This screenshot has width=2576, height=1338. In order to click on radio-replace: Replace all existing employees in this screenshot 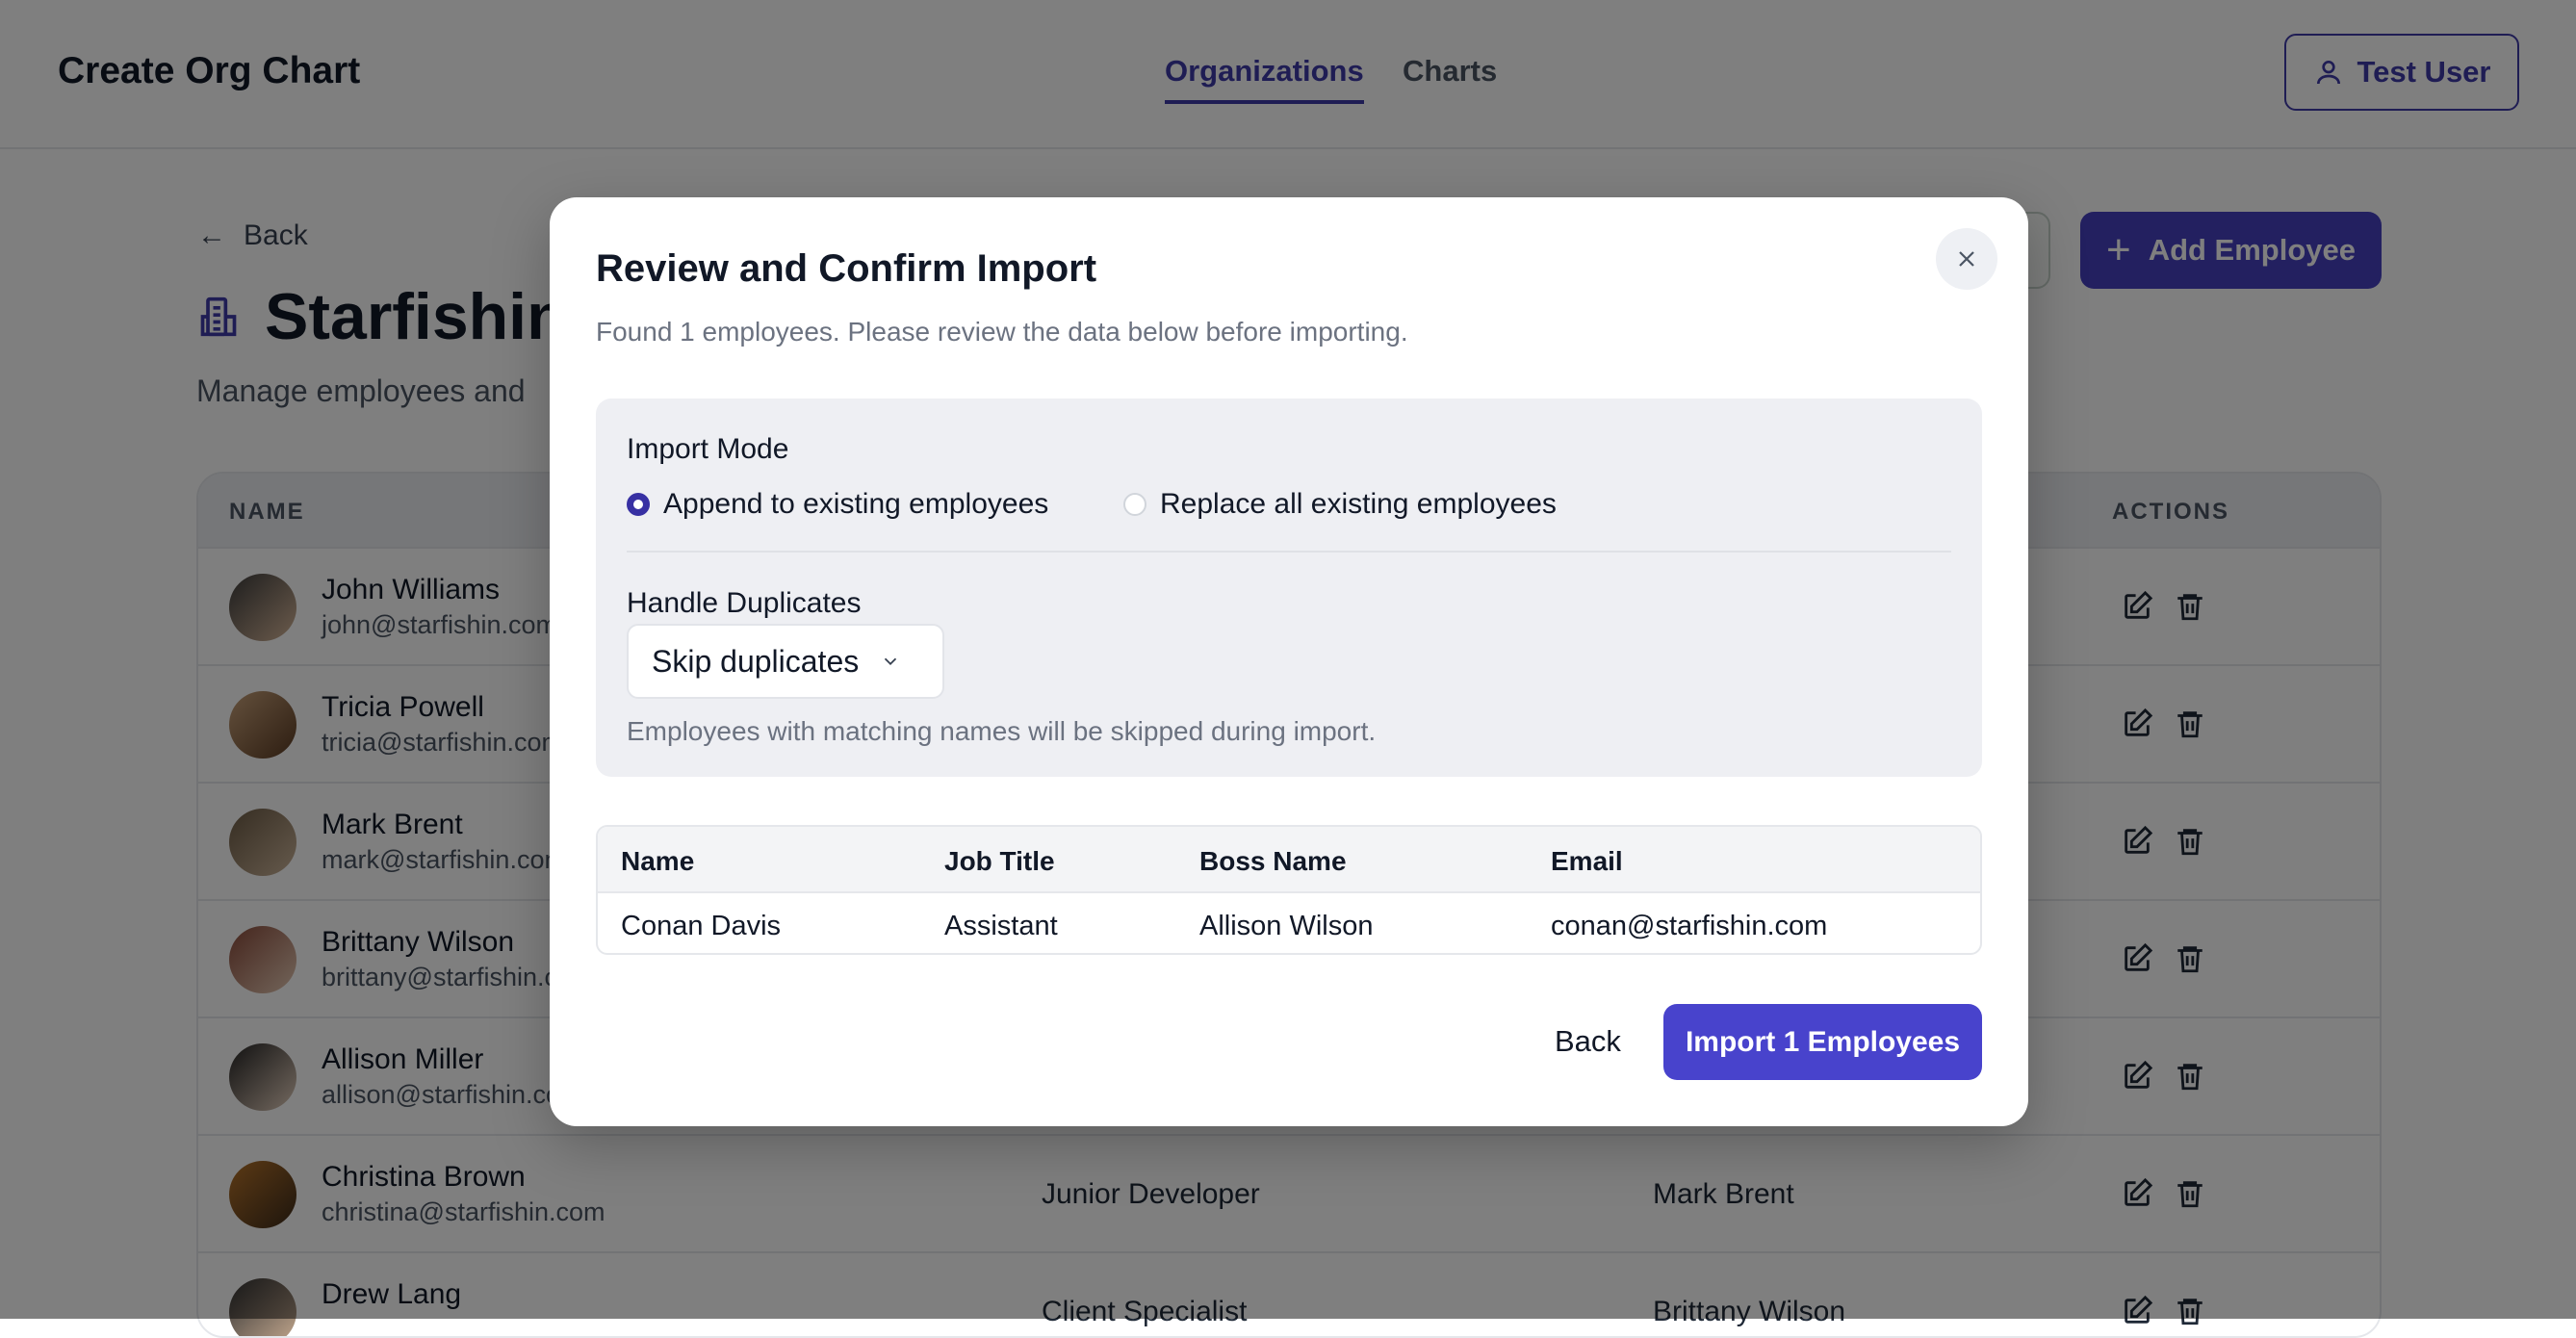, I will do `click(1340, 504)`.